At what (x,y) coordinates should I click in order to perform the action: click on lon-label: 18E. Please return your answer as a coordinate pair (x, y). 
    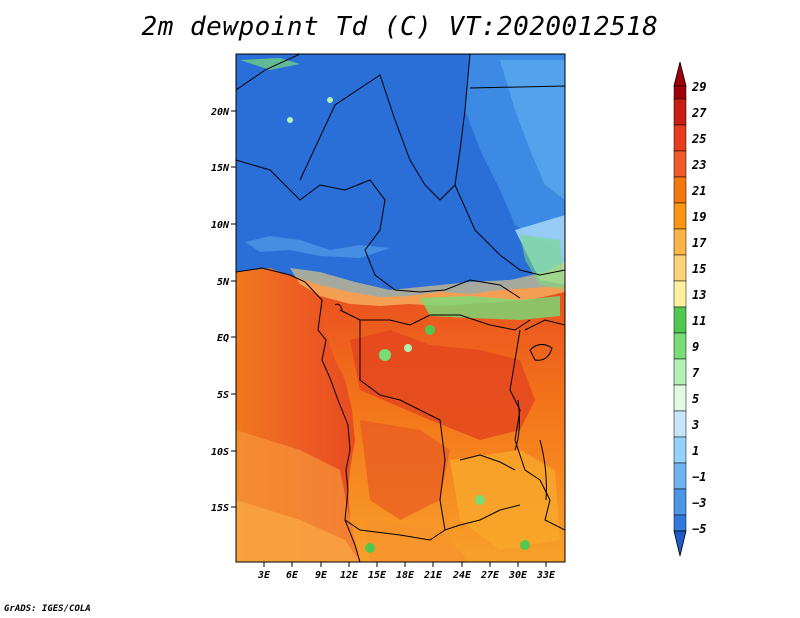
    Looking at the image, I should click on (405, 575).